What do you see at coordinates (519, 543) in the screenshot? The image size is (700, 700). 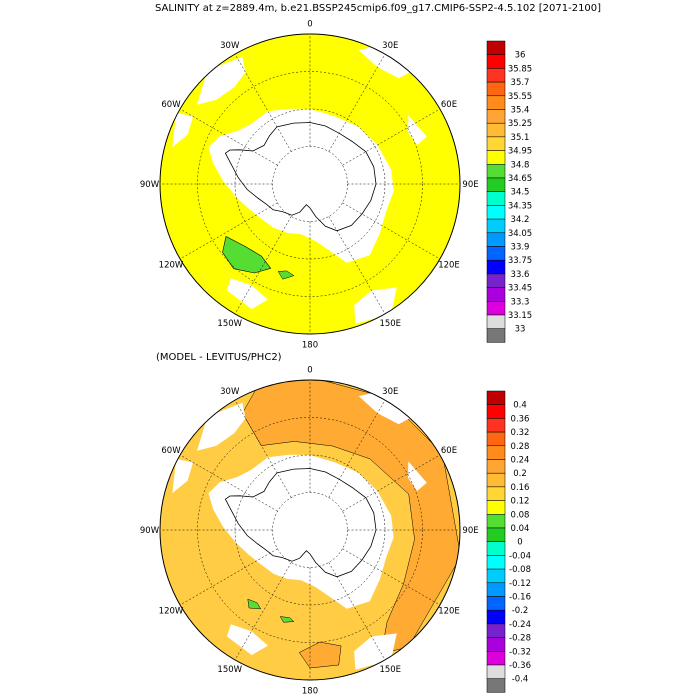 I see `colorbar-tick-label: 0` at bounding box center [519, 543].